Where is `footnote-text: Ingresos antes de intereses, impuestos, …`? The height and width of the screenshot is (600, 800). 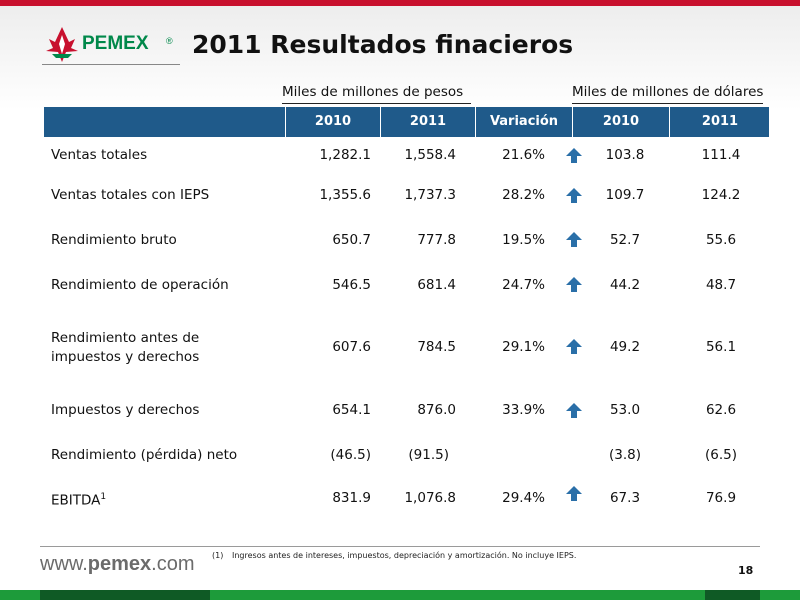 footnote-text: Ingresos antes de intereses, impuestos, … is located at coordinates (404, 555).